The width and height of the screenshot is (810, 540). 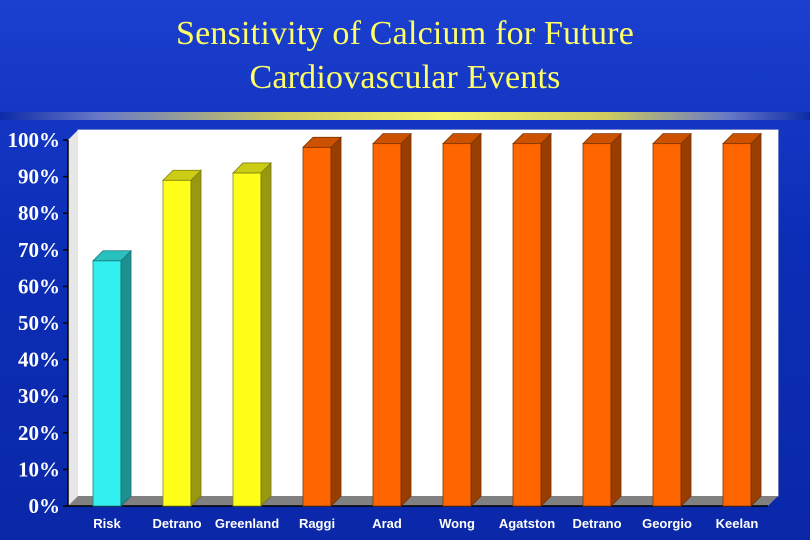 What do you see at coordinates (39, 323) in the screenshot?
I see `y-tick-label: 50%` at bounding box center [39, 323].